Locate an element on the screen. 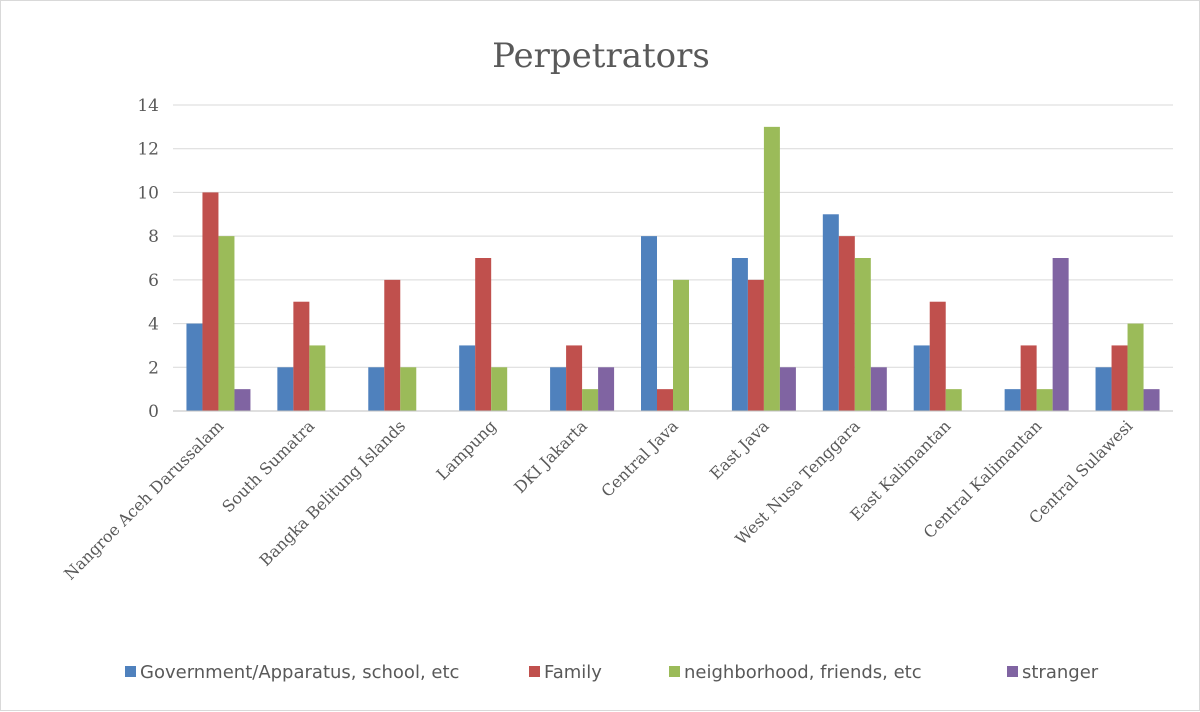 The height and width of the screenshot is (712, 1200). legend-label: stranger is located at coordinates (1060, 672).